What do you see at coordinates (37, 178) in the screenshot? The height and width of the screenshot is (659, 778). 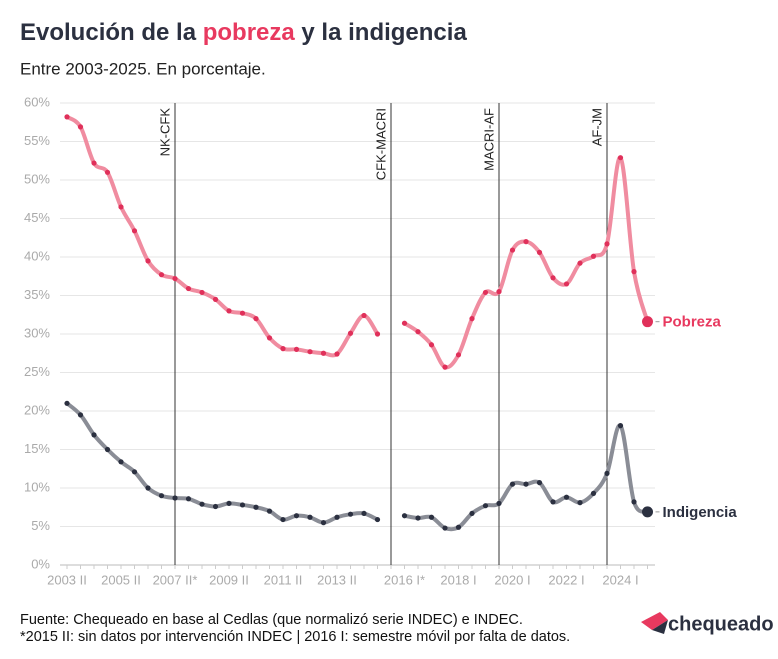 I see `y-tick-label: 50%` at bounding box center [37, 178].